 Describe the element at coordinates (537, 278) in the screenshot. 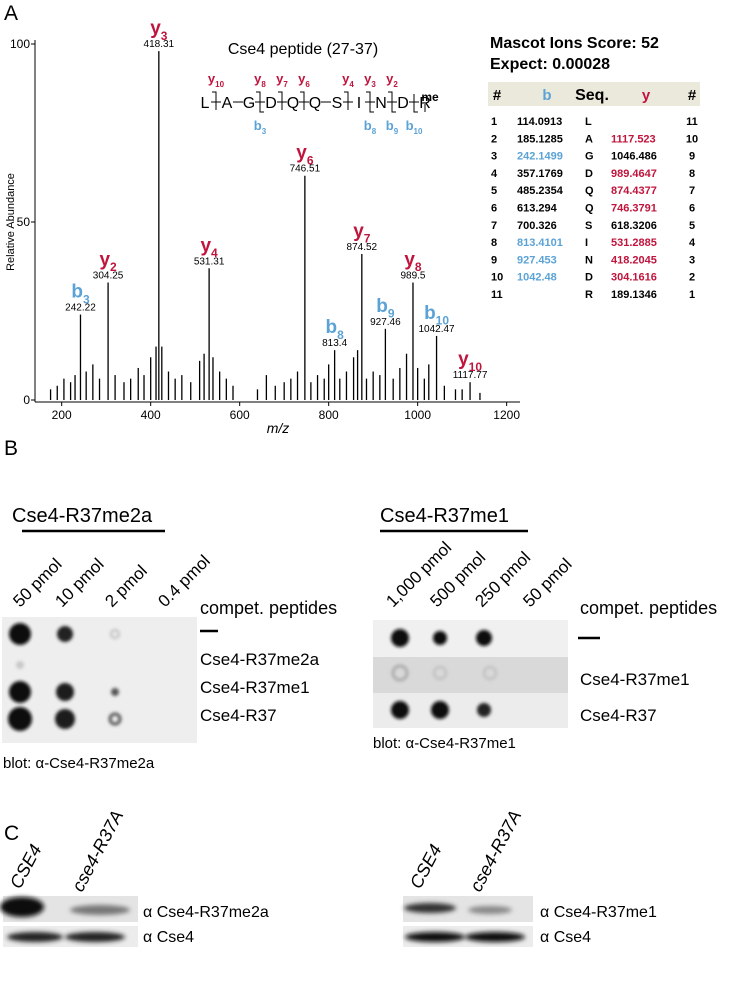

I see `table-cell: 1042.48` at that location.